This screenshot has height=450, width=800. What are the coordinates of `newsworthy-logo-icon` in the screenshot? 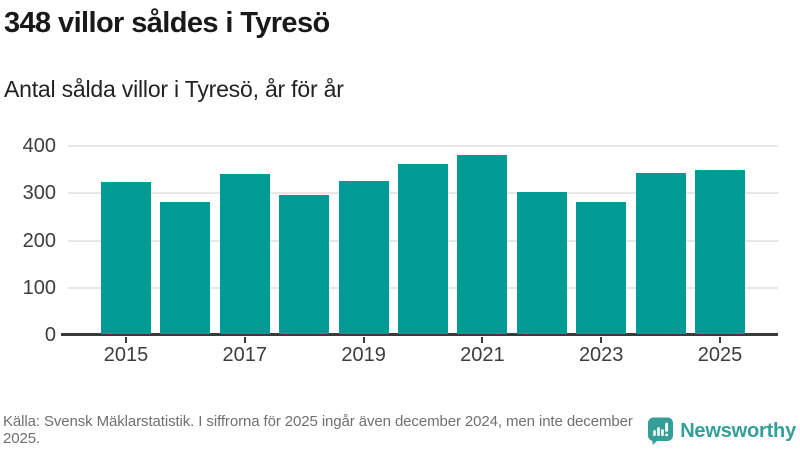 It's located at (661, 431).